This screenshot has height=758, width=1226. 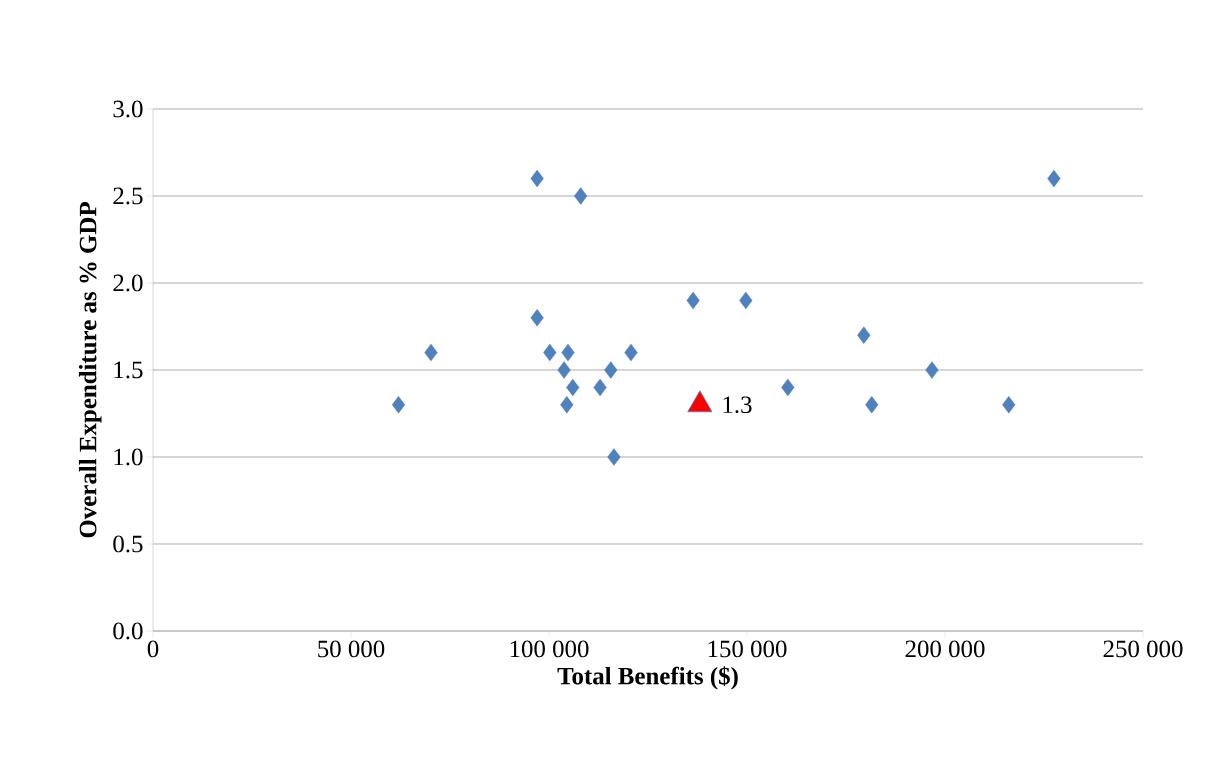 What do you see at coordinates (128, 370) in the screenshot?
I see `y-tick-label: 1.5` at bounding box center [128, 370].